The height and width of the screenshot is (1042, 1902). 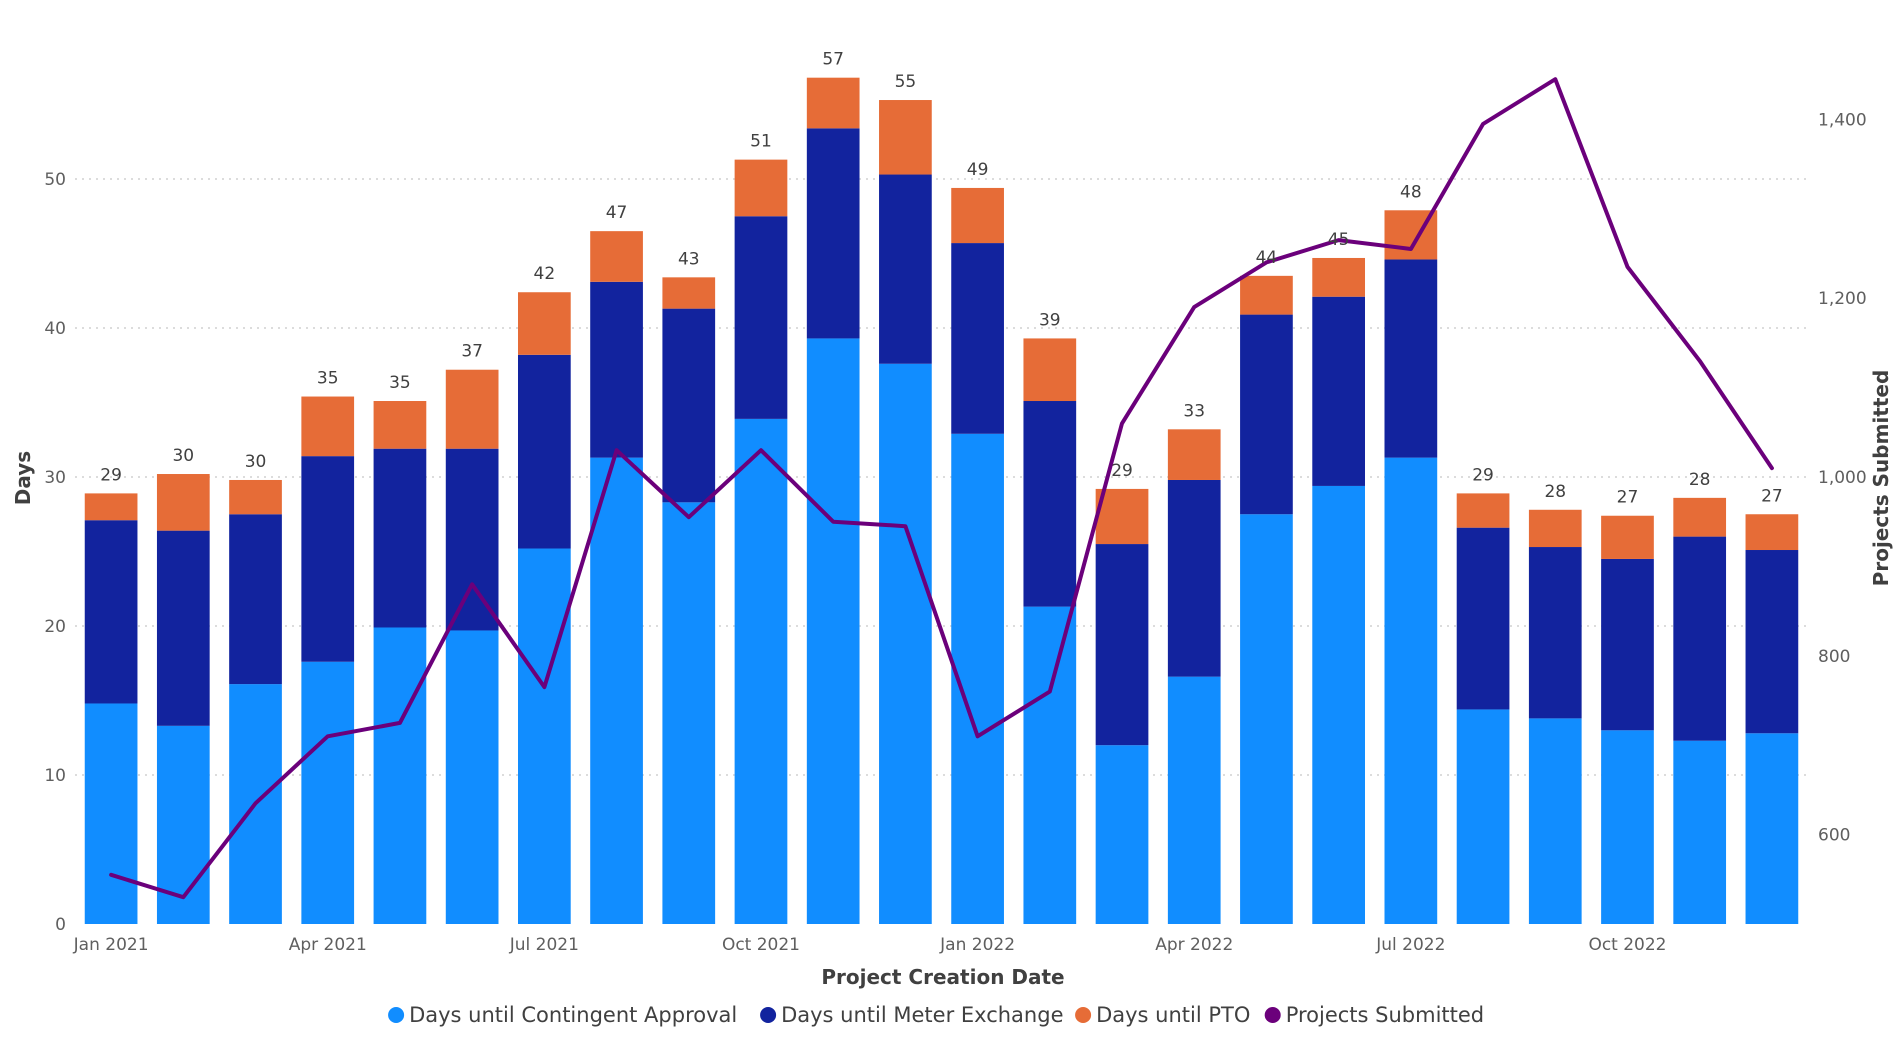 I want to click on data-label: 43, so click(x=689, y=259).